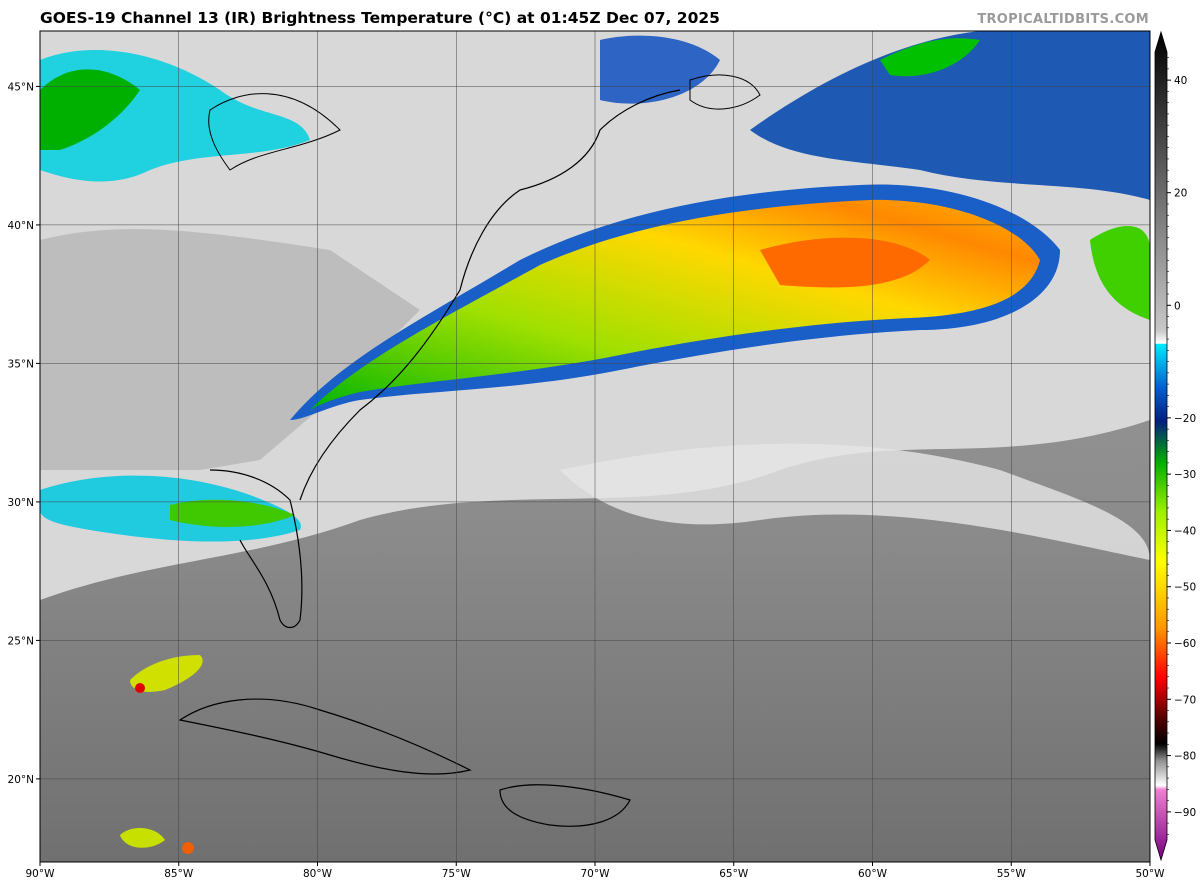  I want to click on lon-tick-label: 65°W, so click(734, 874).